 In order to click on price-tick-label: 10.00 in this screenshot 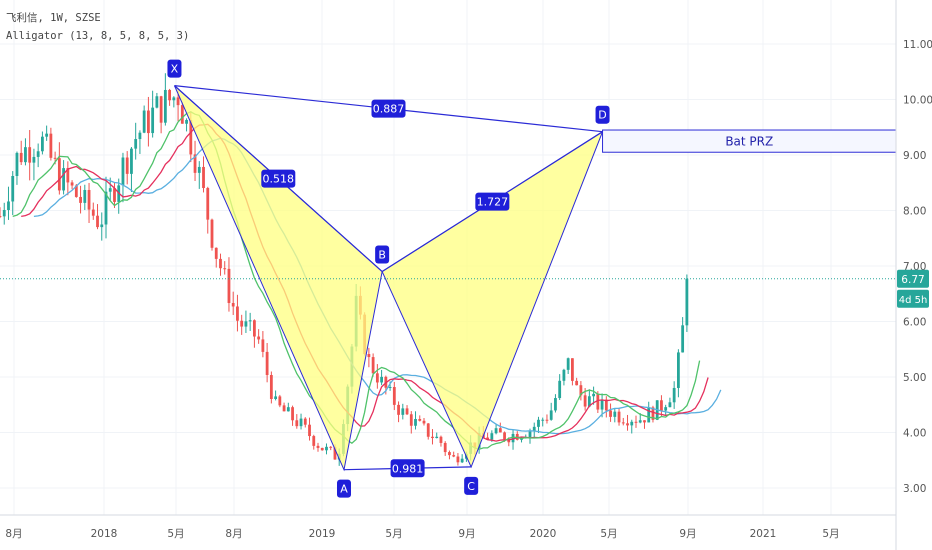, I will do `click(917, 101)`.